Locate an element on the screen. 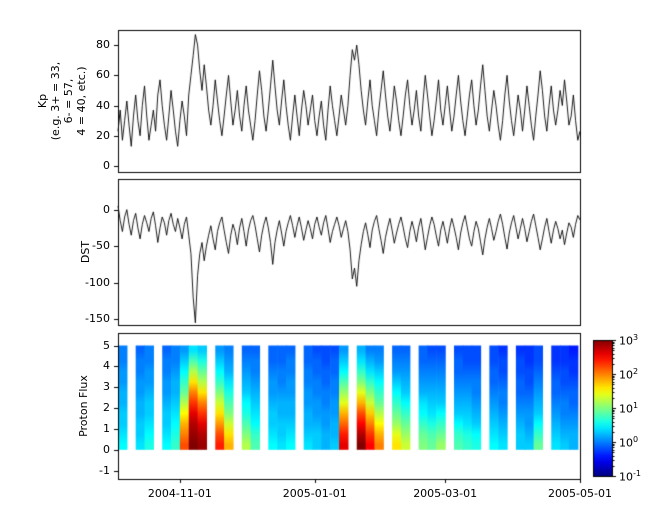 This screenshot has height=523, width=665. y-tick-label: 5 is located at coordinates (106, 345).